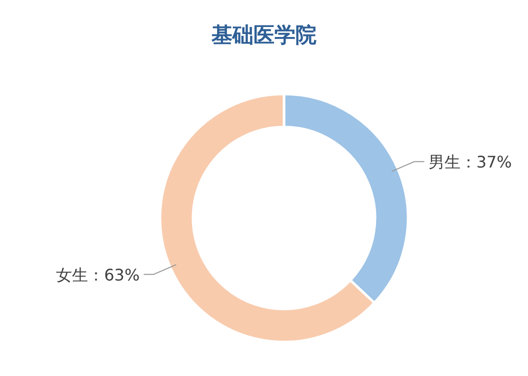  Describe the element at coordinates (98, 274) in the screenshot. I see `slice-label: 女生：63%` at that location.